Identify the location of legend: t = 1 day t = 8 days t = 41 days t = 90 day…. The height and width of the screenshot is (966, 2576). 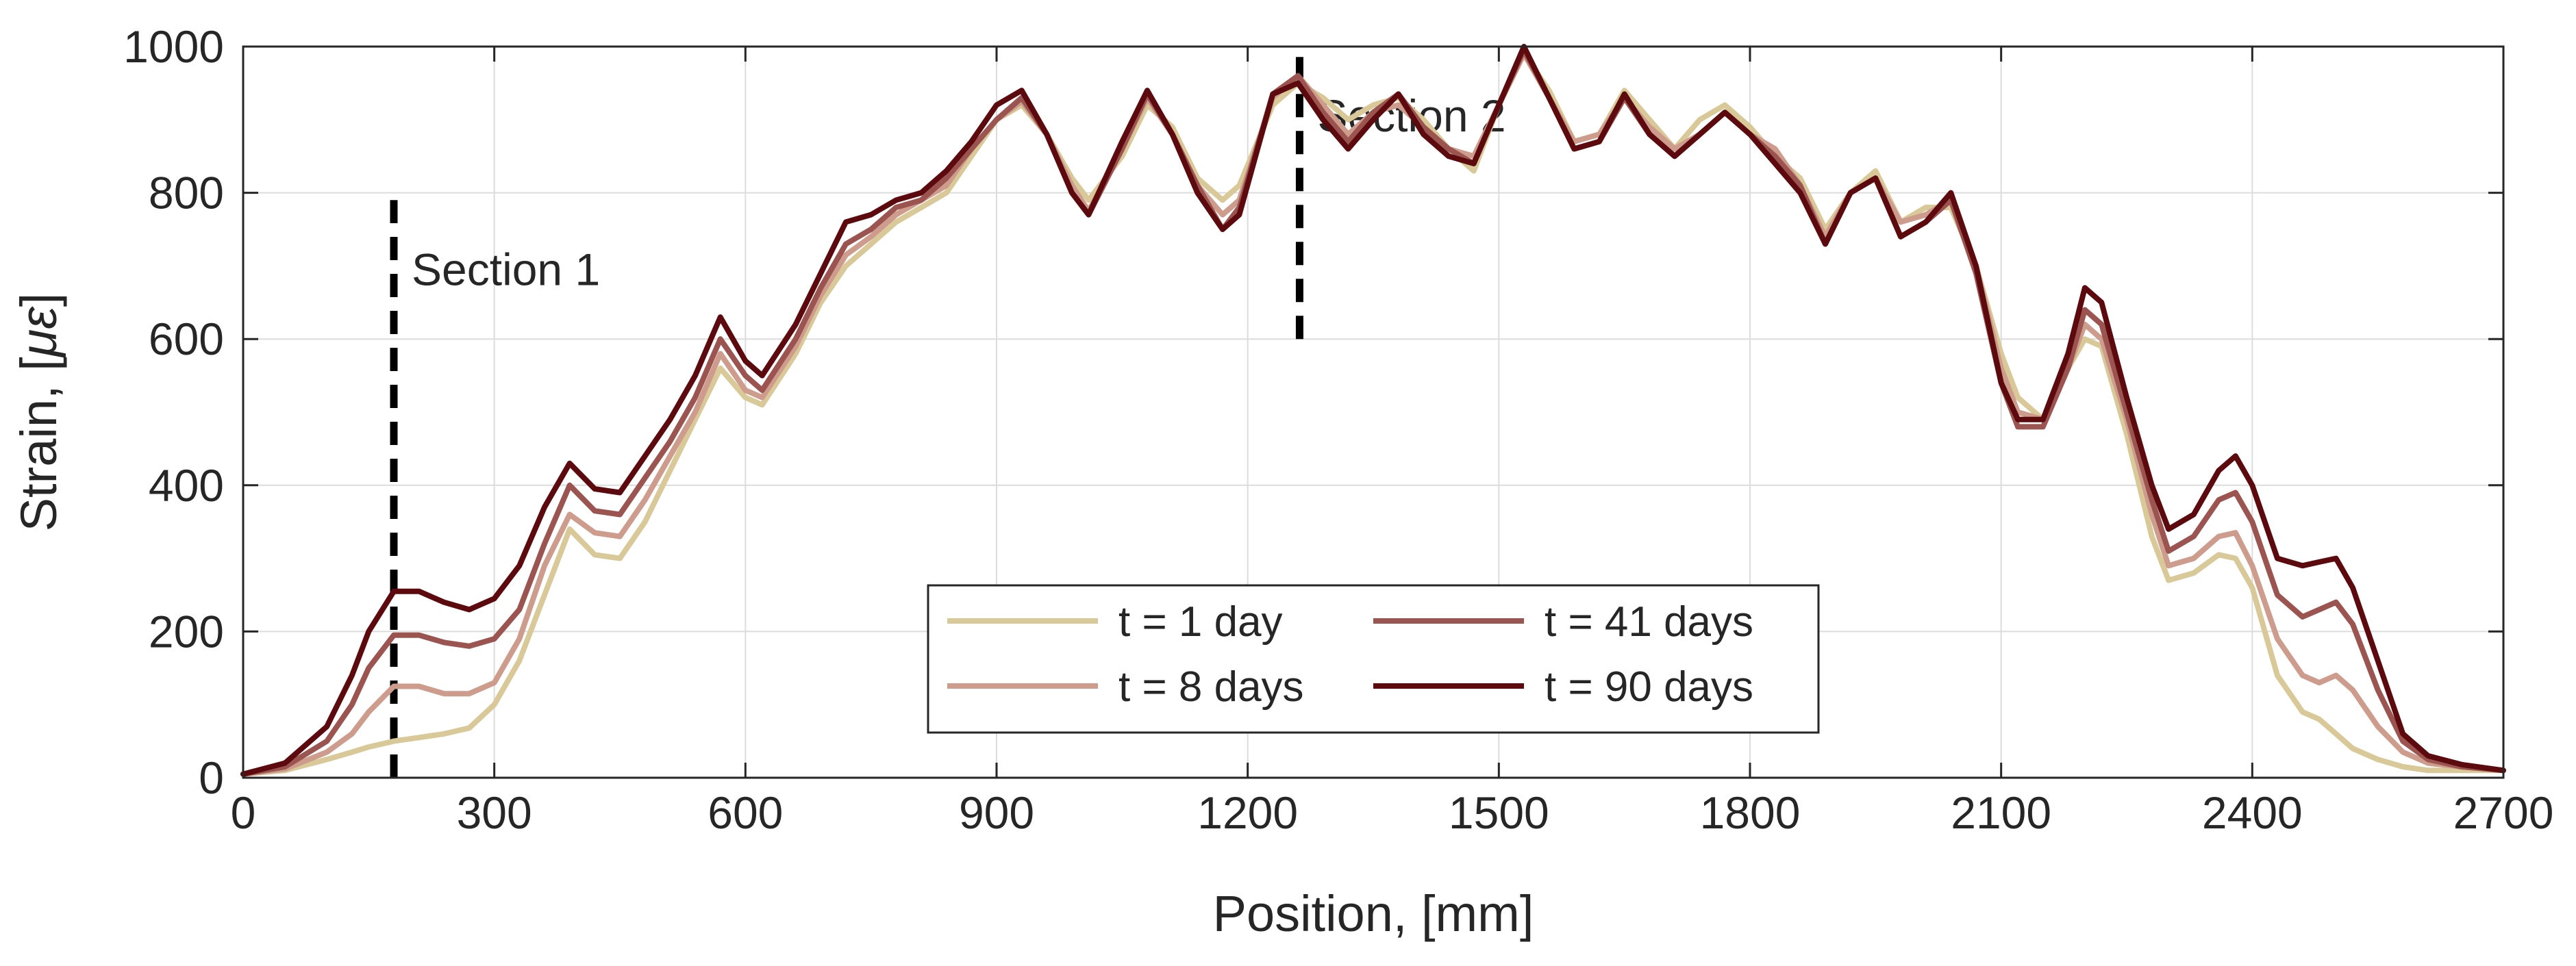
(1373, 659).